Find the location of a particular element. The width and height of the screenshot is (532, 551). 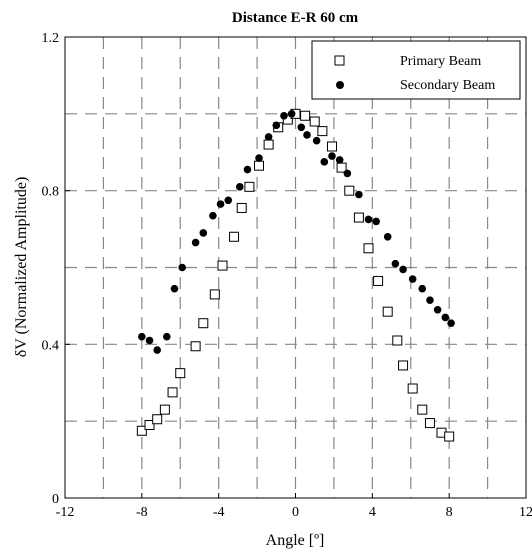

x-tick-label: 0 is located at coordinates (295, 512).